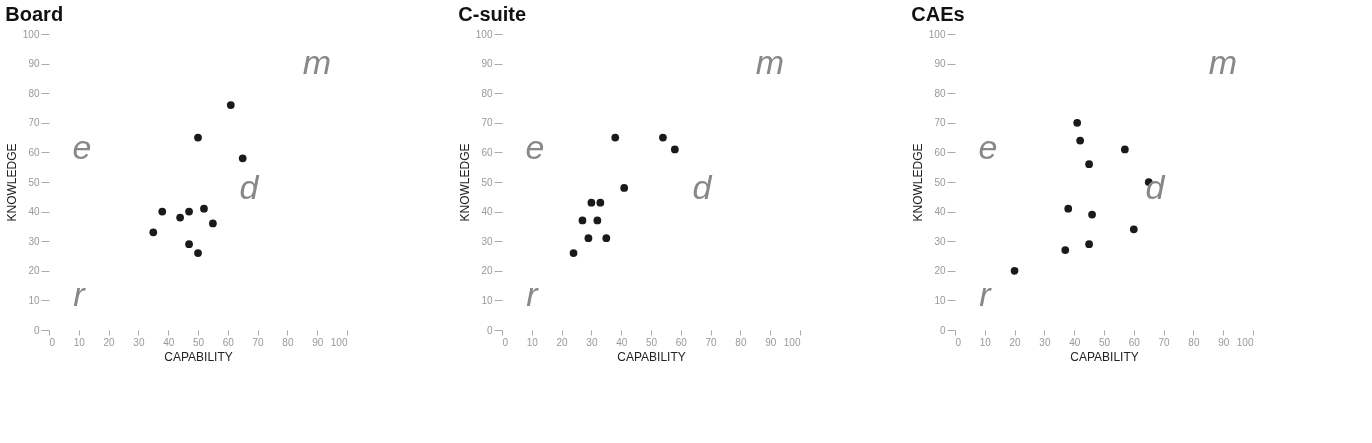 Image resolution: width=1372 pixels, height=443 pixels. I want to click on chart-title: Board, so click(34, 14).